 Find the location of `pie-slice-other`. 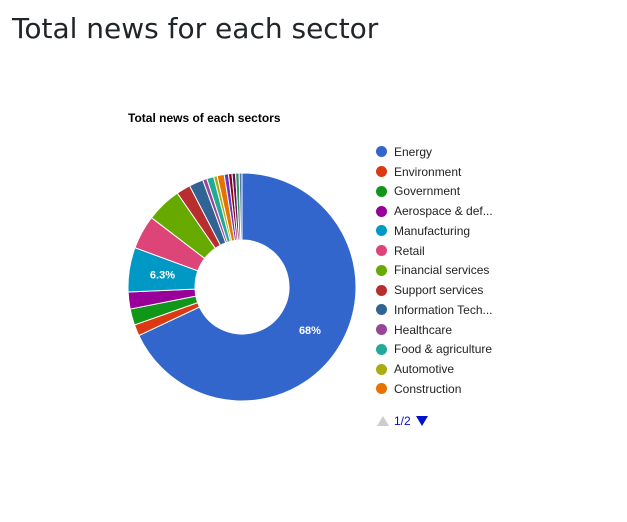

pie-slice-other is located at coordinates (240, 206).